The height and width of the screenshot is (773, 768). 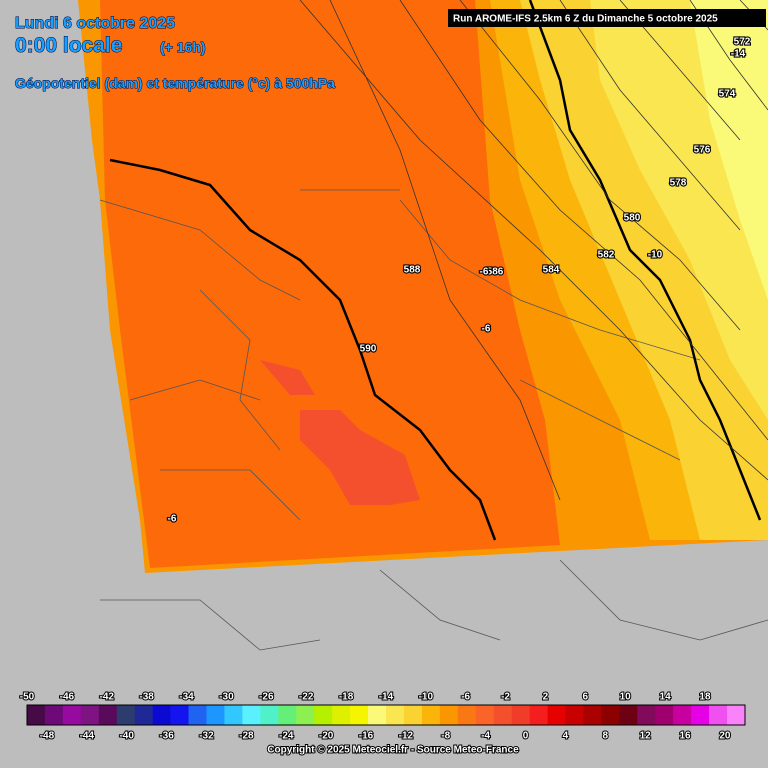 I want to click on contour-label: 574, so click(x=727, y=94).